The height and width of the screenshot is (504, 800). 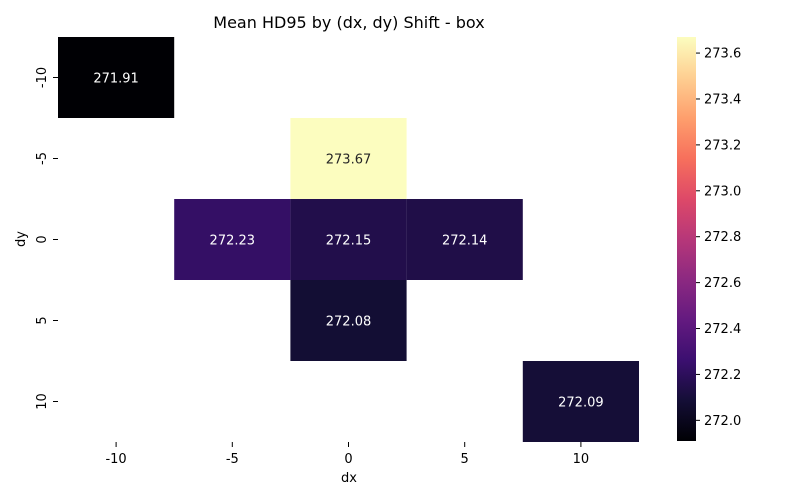 What do you see at coordinates (686, 239) in the screenshot?
I see `colorbar` at bounding box center [686, 239].